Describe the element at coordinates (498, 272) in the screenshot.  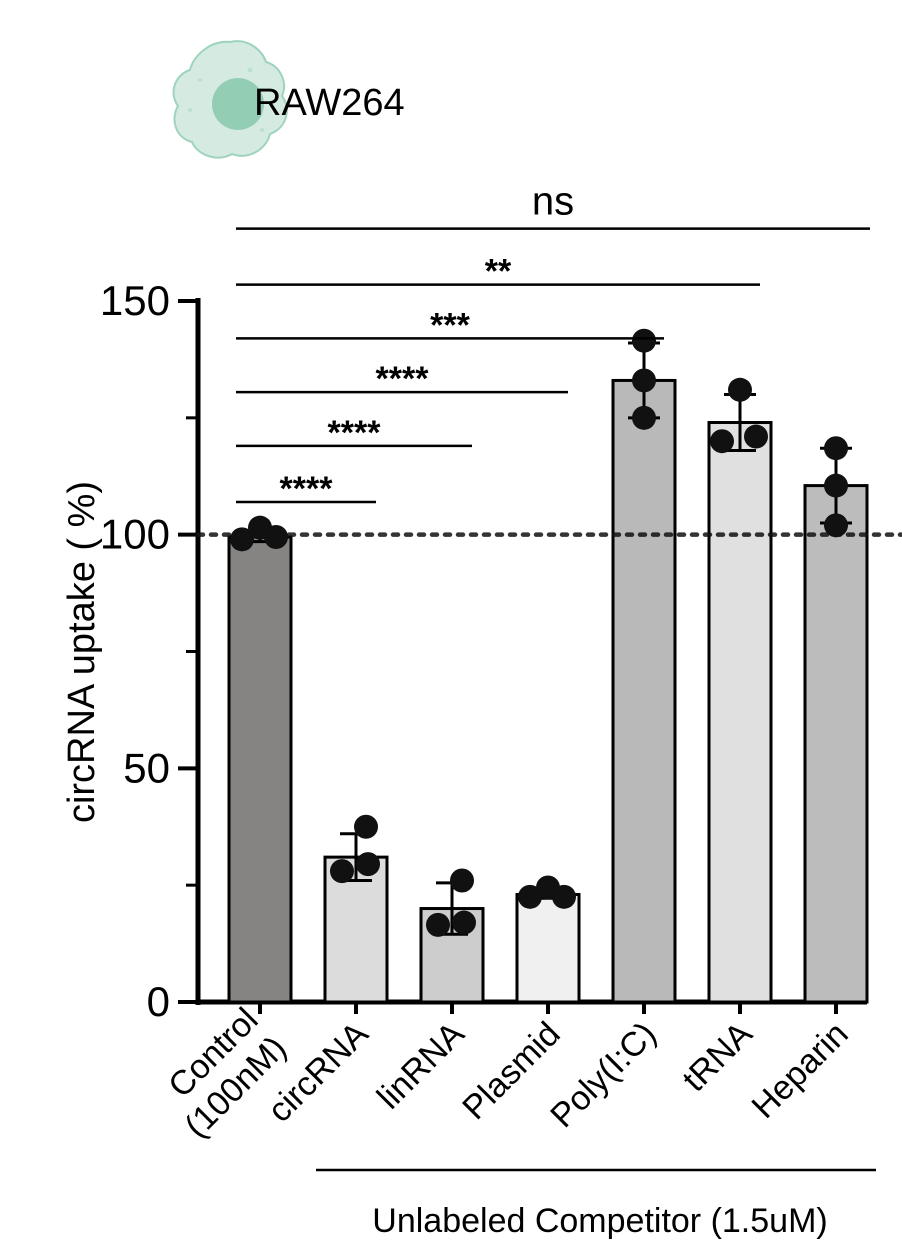
I see `significance-label: **` at that location.